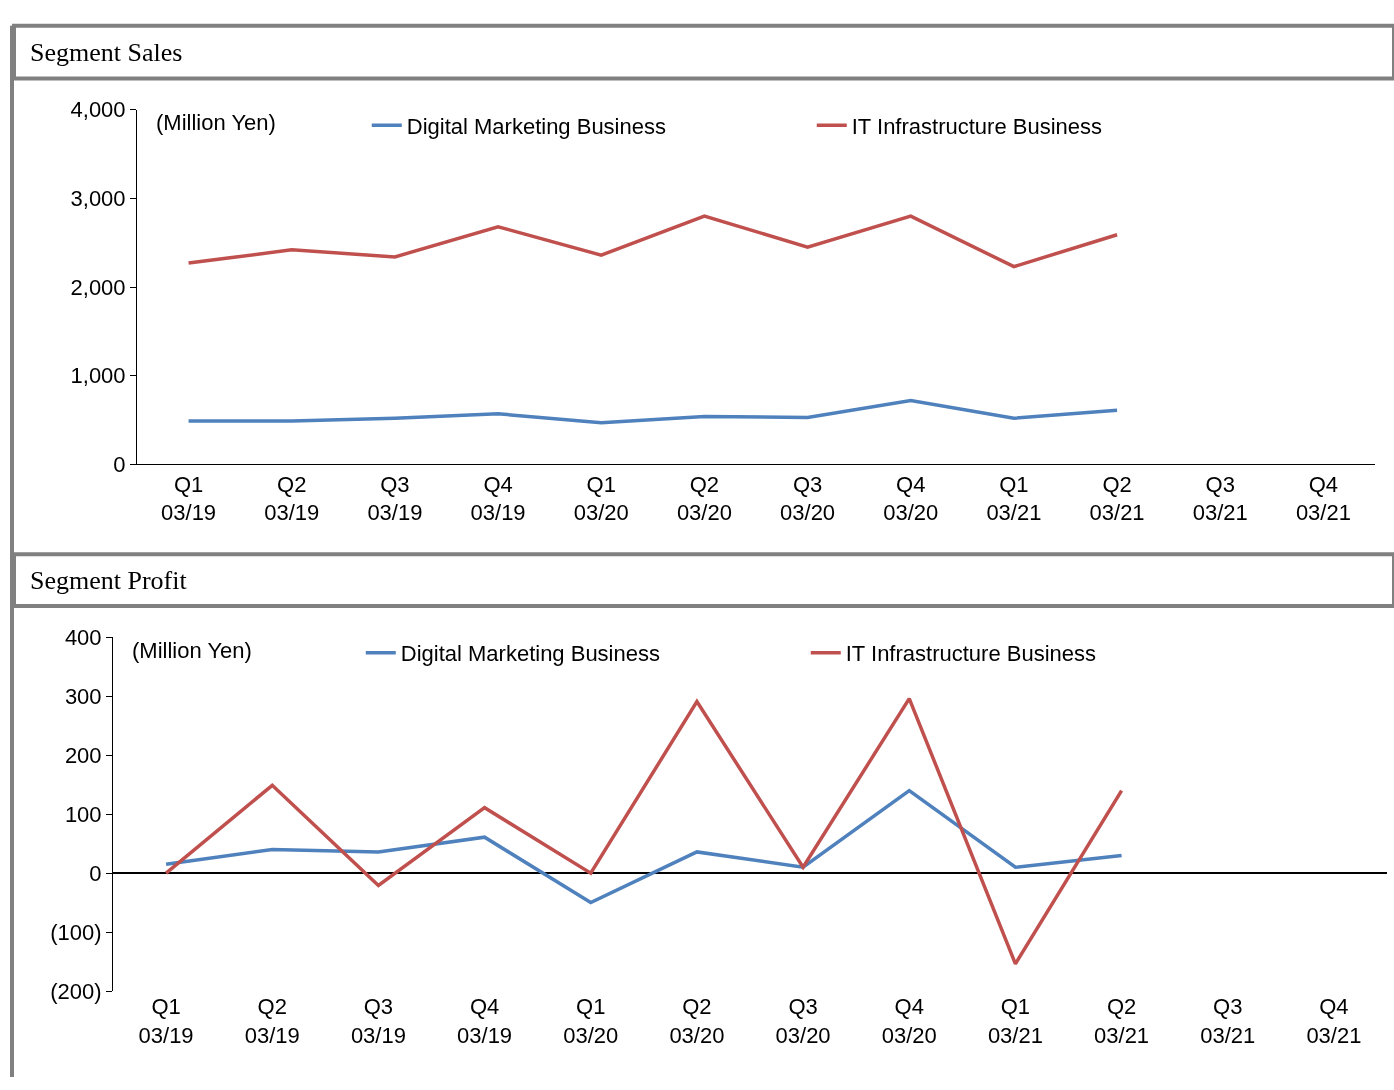 The height and width of the screenshot is (1090, 1394). What do you see at coordinates (98, 199) in the screenshot?
I see `y-tick-label: 3,000` at bounding box center [98, 199].